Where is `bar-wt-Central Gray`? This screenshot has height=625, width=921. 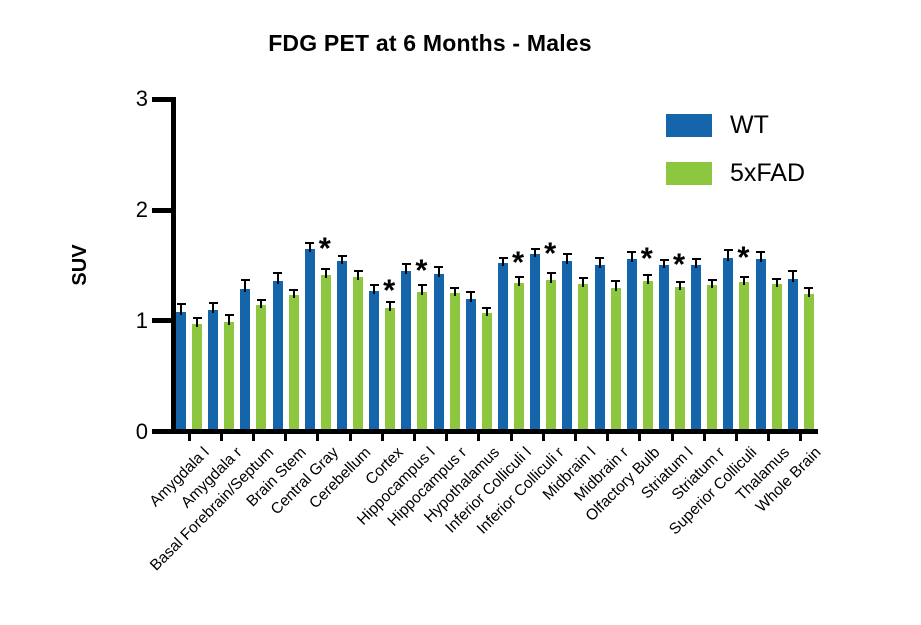 bar-wt-Central Gray is located at coordinates (309, 338).